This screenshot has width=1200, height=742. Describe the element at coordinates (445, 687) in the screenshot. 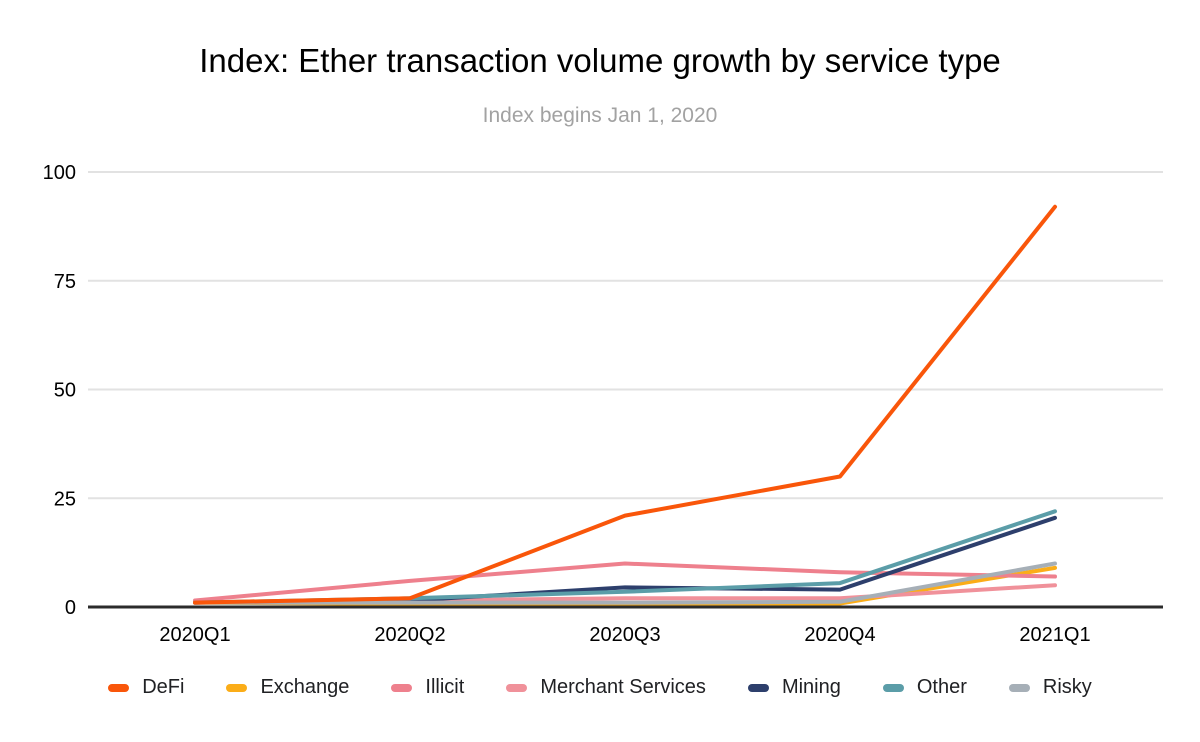

I see `legend-label: Illicit` at that location.